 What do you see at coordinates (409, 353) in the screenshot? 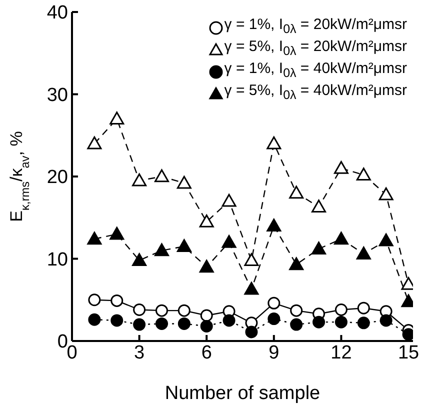
I see `x-tick-label: 15` at bounding box center [409, 353].